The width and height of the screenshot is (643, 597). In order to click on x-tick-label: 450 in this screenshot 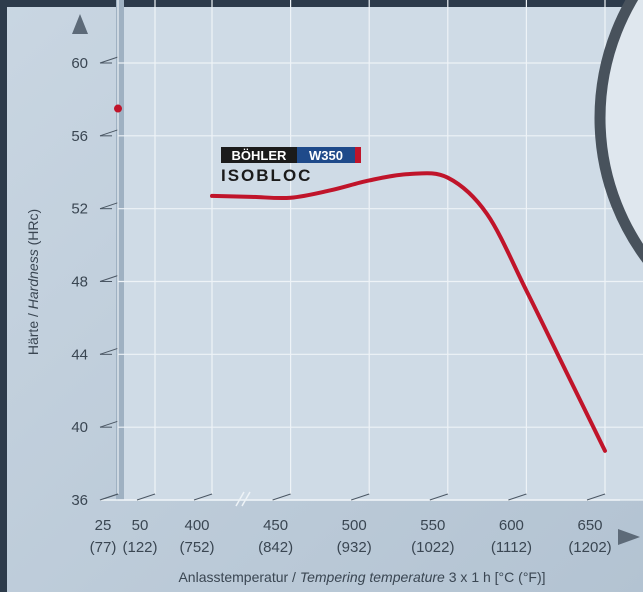, I will do `click(275, 525)`.